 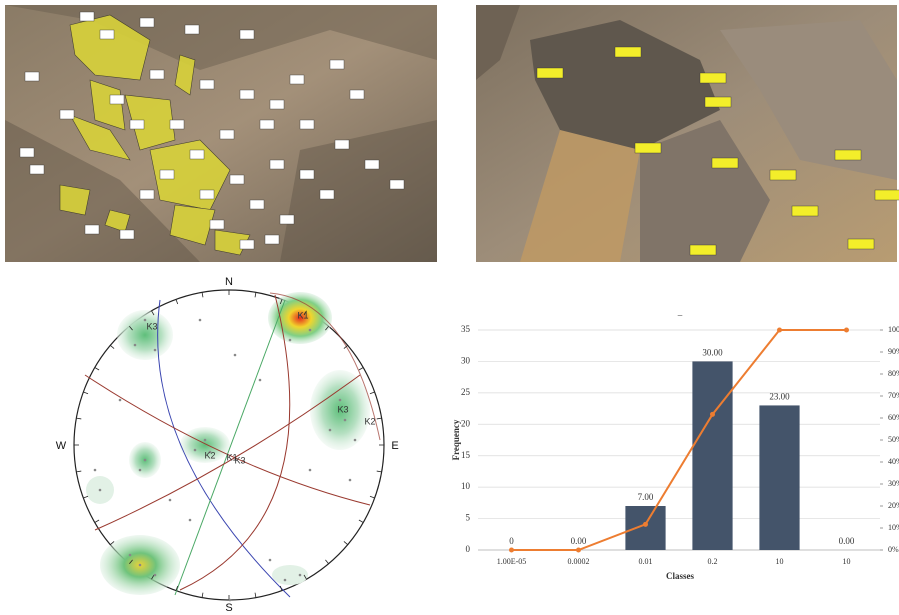 I want to click on y-tick-label: 30, so click(x=466, y=360).